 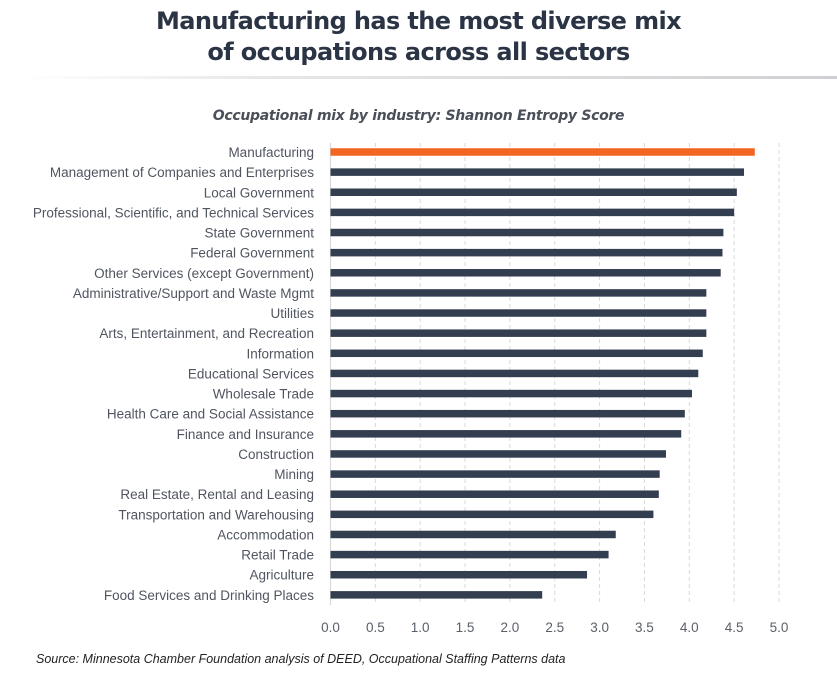 What do you see at coordinates (263, 394) in the screenshot?
I see `category-label: Wholesale Trade` at bounding box center [263, 394].